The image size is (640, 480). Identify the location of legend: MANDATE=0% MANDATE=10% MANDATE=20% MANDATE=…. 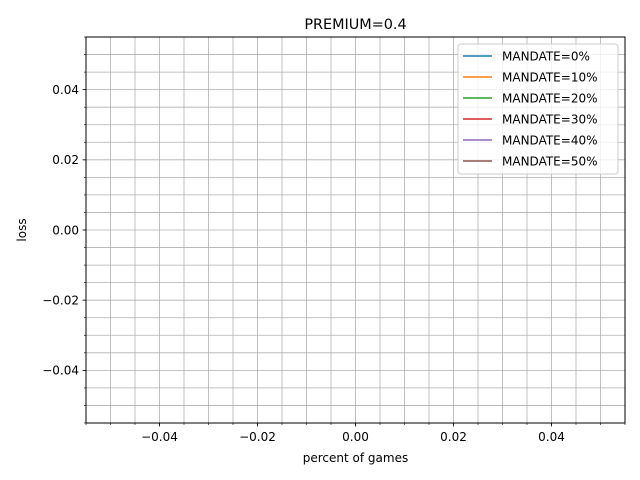
(538, 109).